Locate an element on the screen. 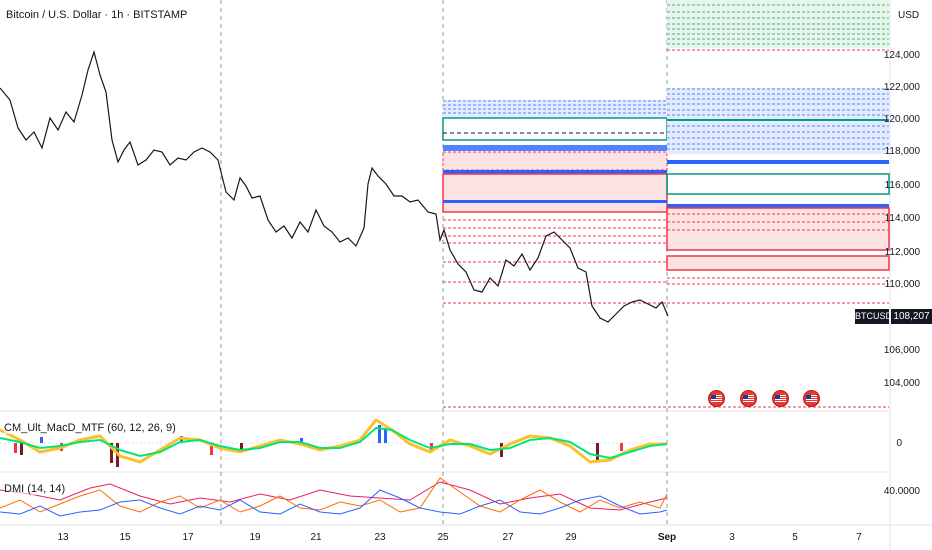 The width and height of the screenshot is (932, 550). dmi-indicator-label: DMI (14, 14) is located at coordinates (35, 489).